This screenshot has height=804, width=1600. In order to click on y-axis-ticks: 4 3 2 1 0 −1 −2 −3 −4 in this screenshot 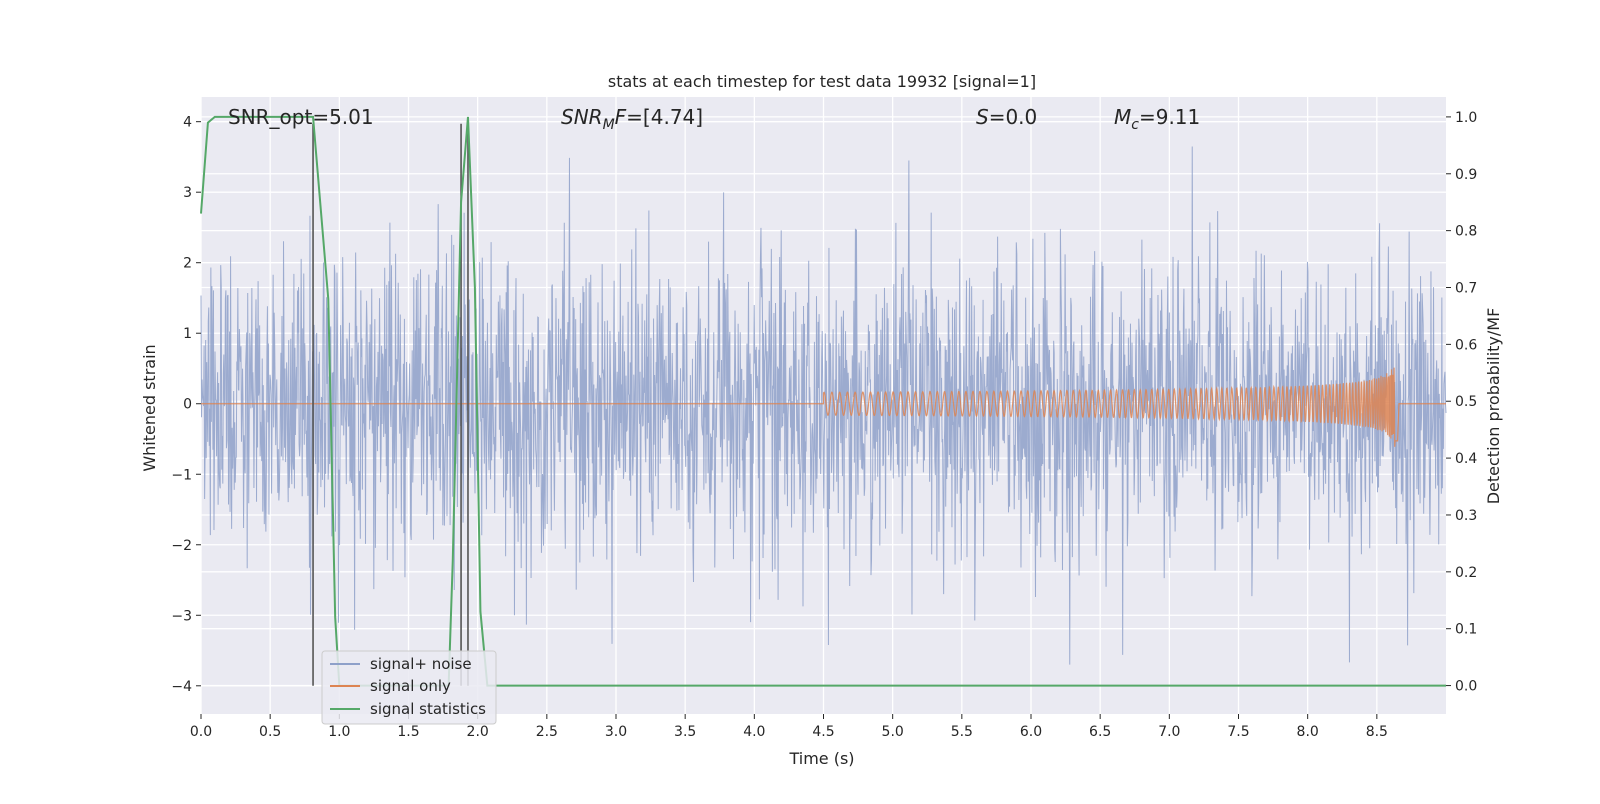, I will do `click(186, 405)`.